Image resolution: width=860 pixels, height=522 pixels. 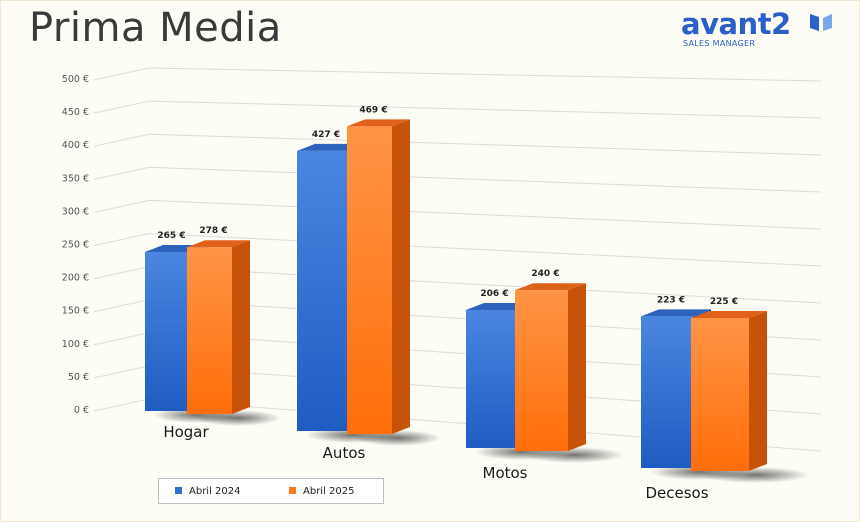 I want to click on x-category-label: Decesos, so click(x=676, y=493).